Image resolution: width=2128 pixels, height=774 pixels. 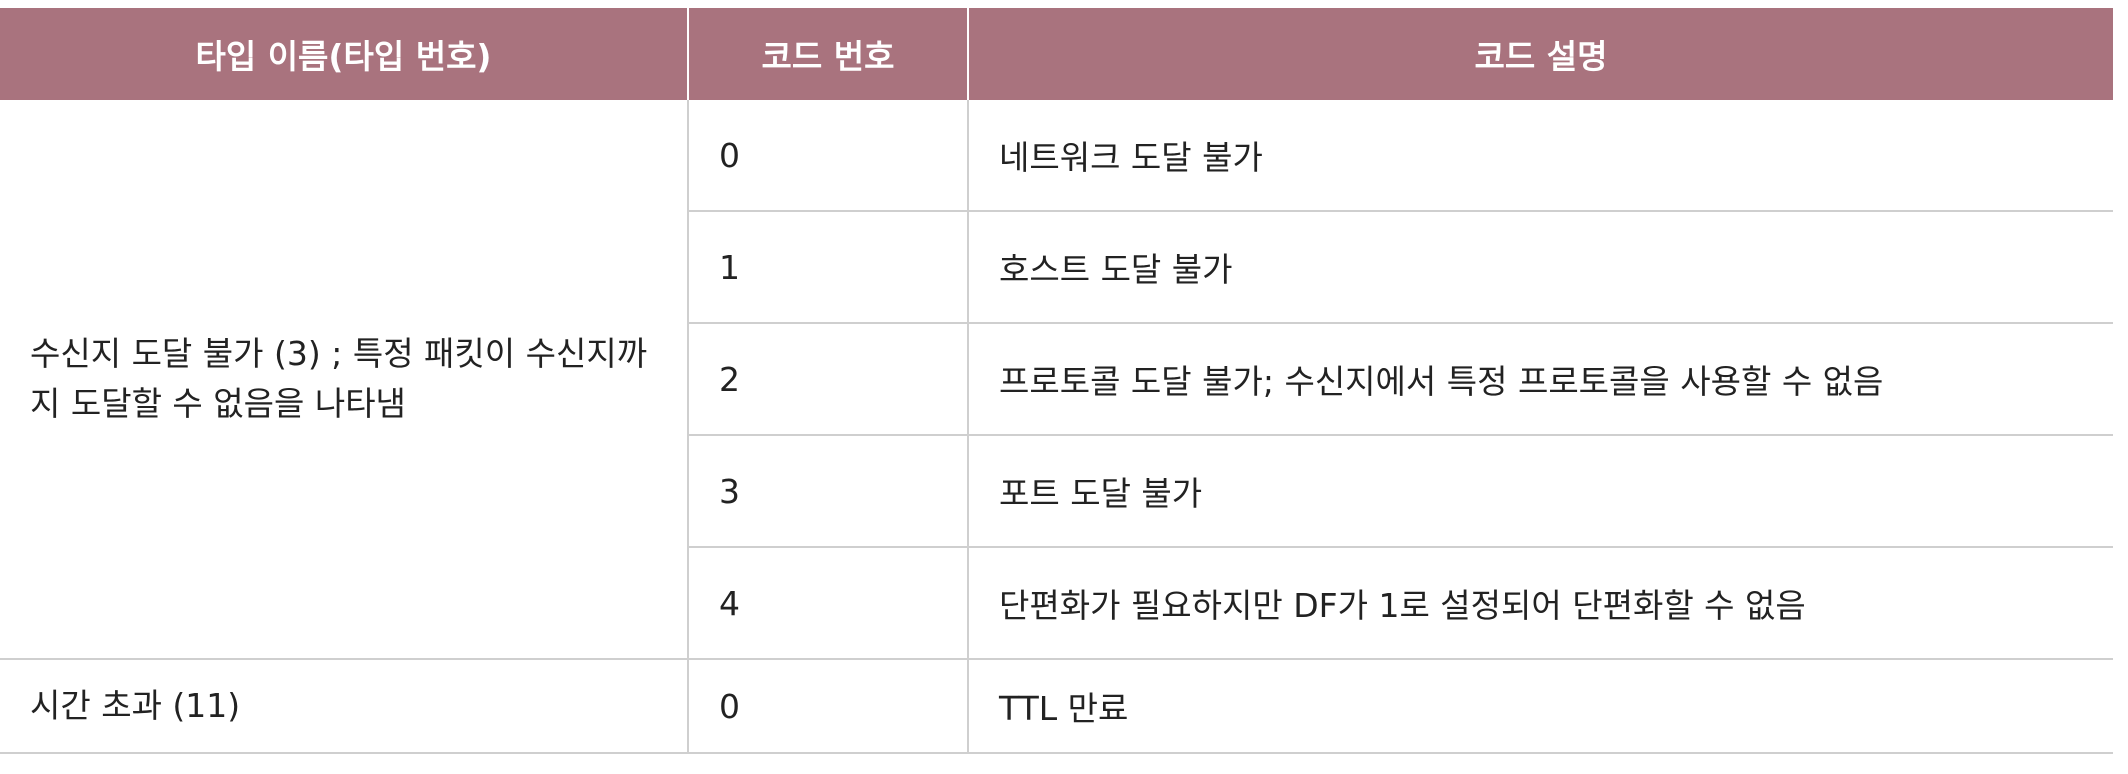 I want to click on header-code-description: 코드 설명, so click(x=1540, y=54).